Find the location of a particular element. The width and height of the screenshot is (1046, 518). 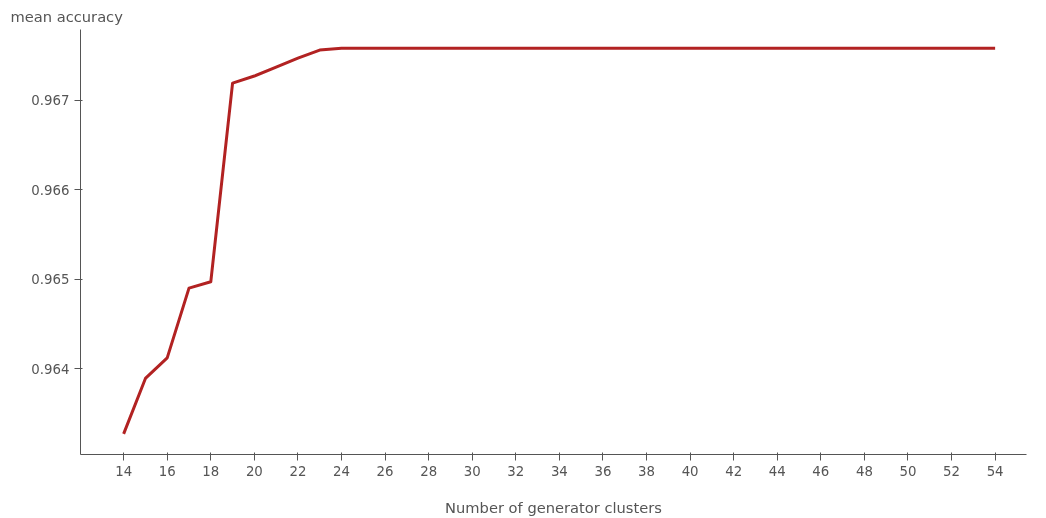

x-tick-label: 22 is located at coordinates (298, 471).